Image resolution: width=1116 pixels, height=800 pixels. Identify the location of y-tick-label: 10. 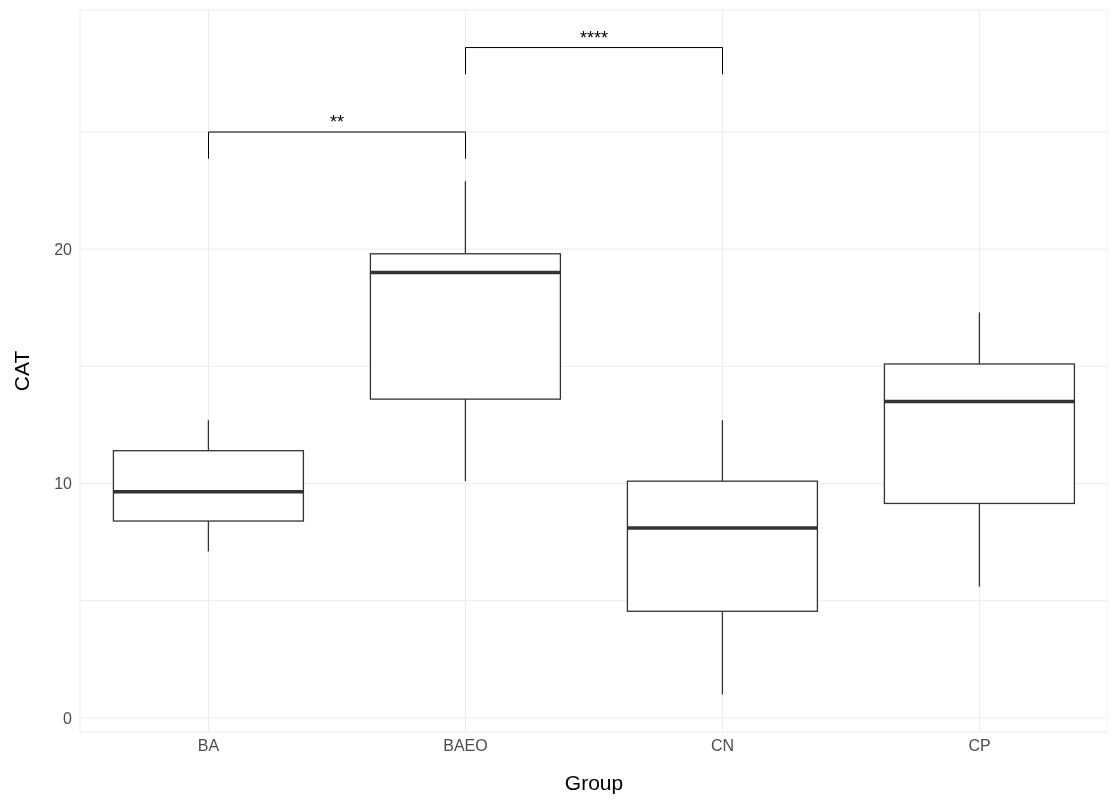
(63, 484).